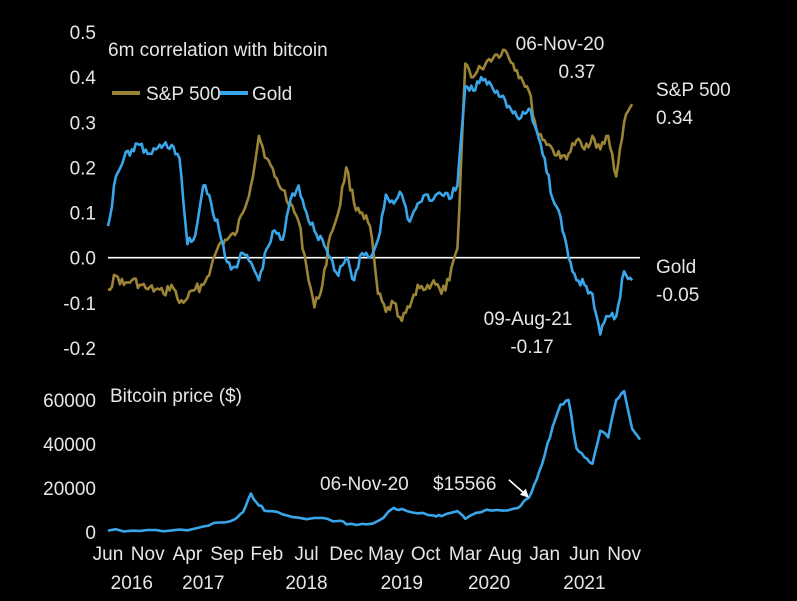 Image resolution: width=797 pixels, height=601 pixels. I want to click on x-axis-year-label: 2019, so click(402, 583).